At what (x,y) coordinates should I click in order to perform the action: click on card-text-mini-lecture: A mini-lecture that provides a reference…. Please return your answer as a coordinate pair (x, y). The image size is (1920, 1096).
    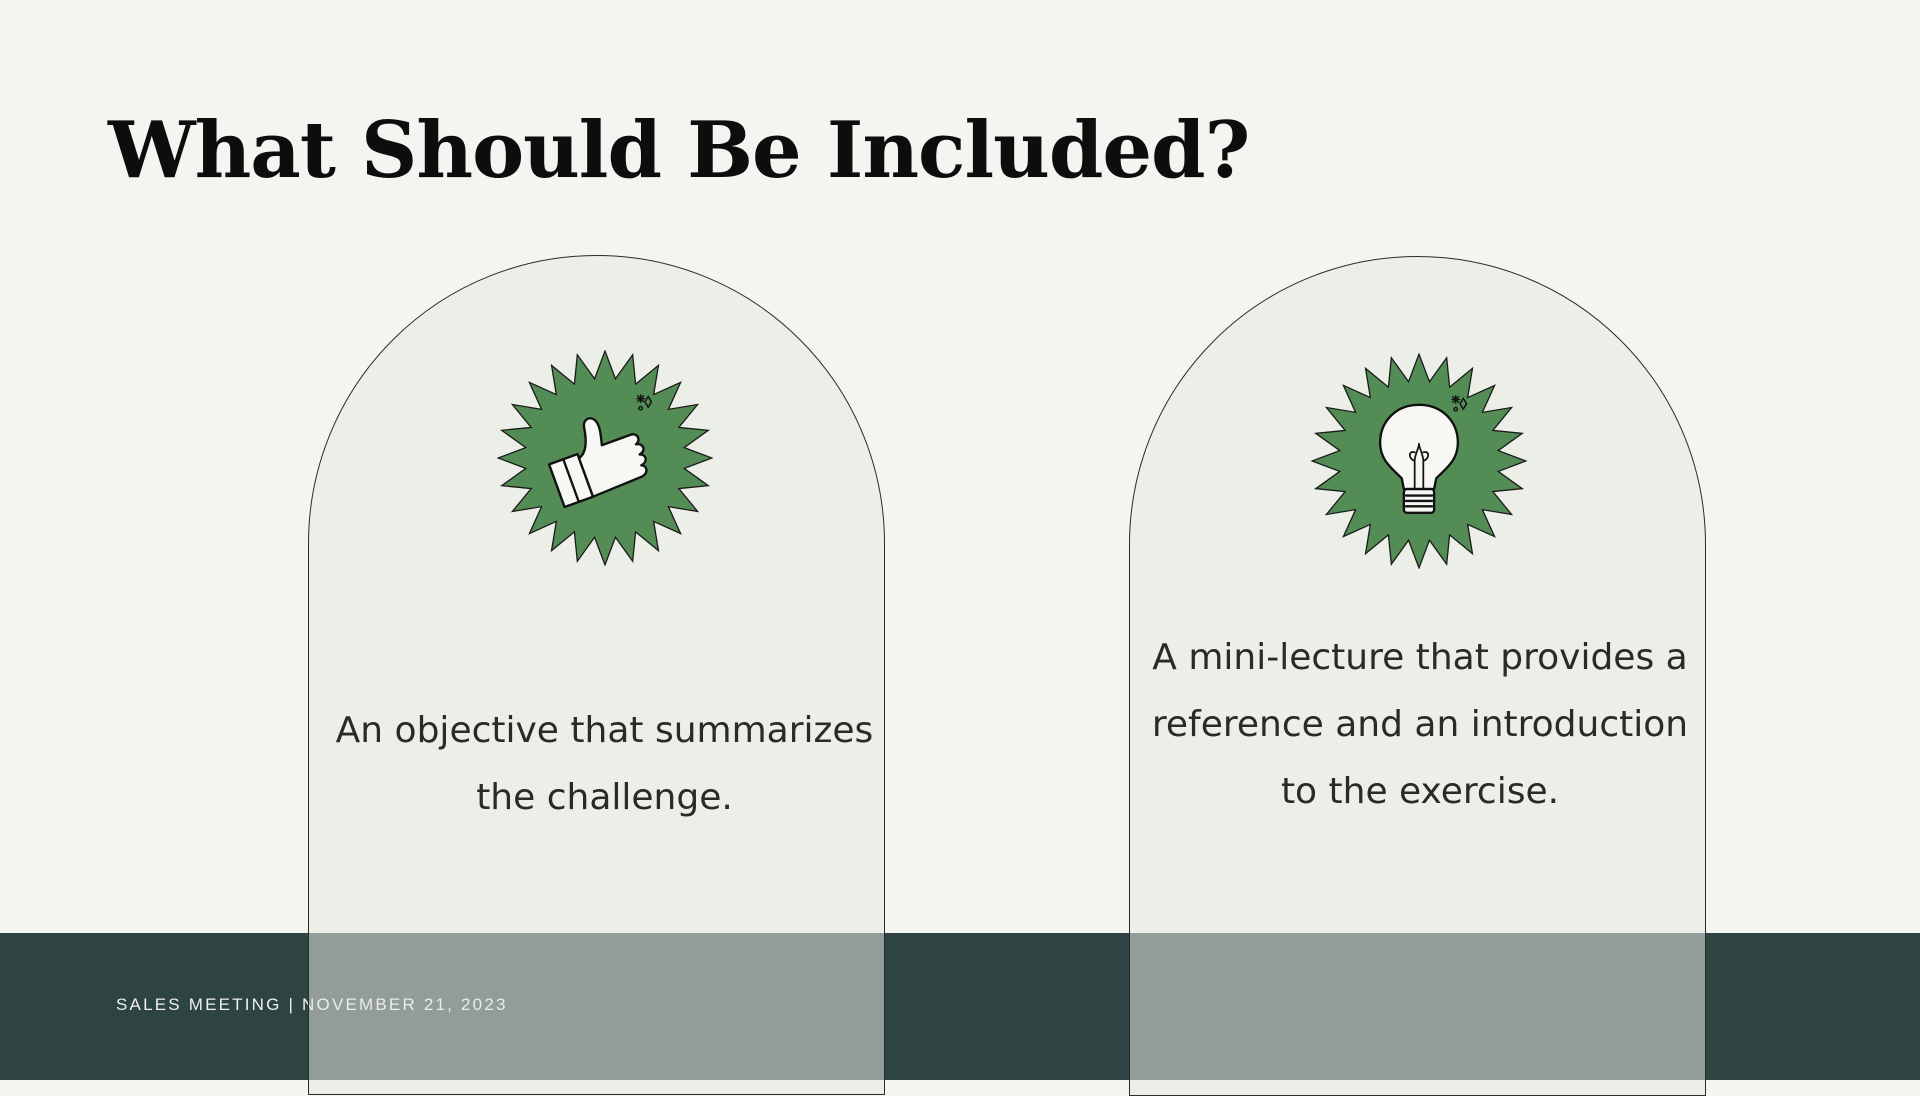
    Looking at the image, I should click on (1420, 724).